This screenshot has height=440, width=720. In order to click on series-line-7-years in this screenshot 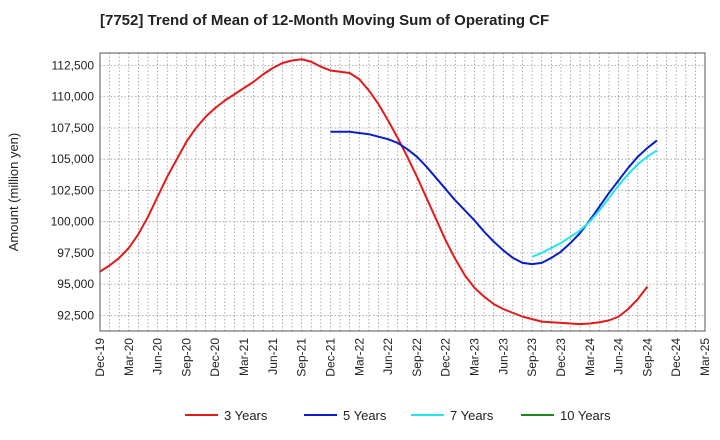, I will do `click(594, 203)`.